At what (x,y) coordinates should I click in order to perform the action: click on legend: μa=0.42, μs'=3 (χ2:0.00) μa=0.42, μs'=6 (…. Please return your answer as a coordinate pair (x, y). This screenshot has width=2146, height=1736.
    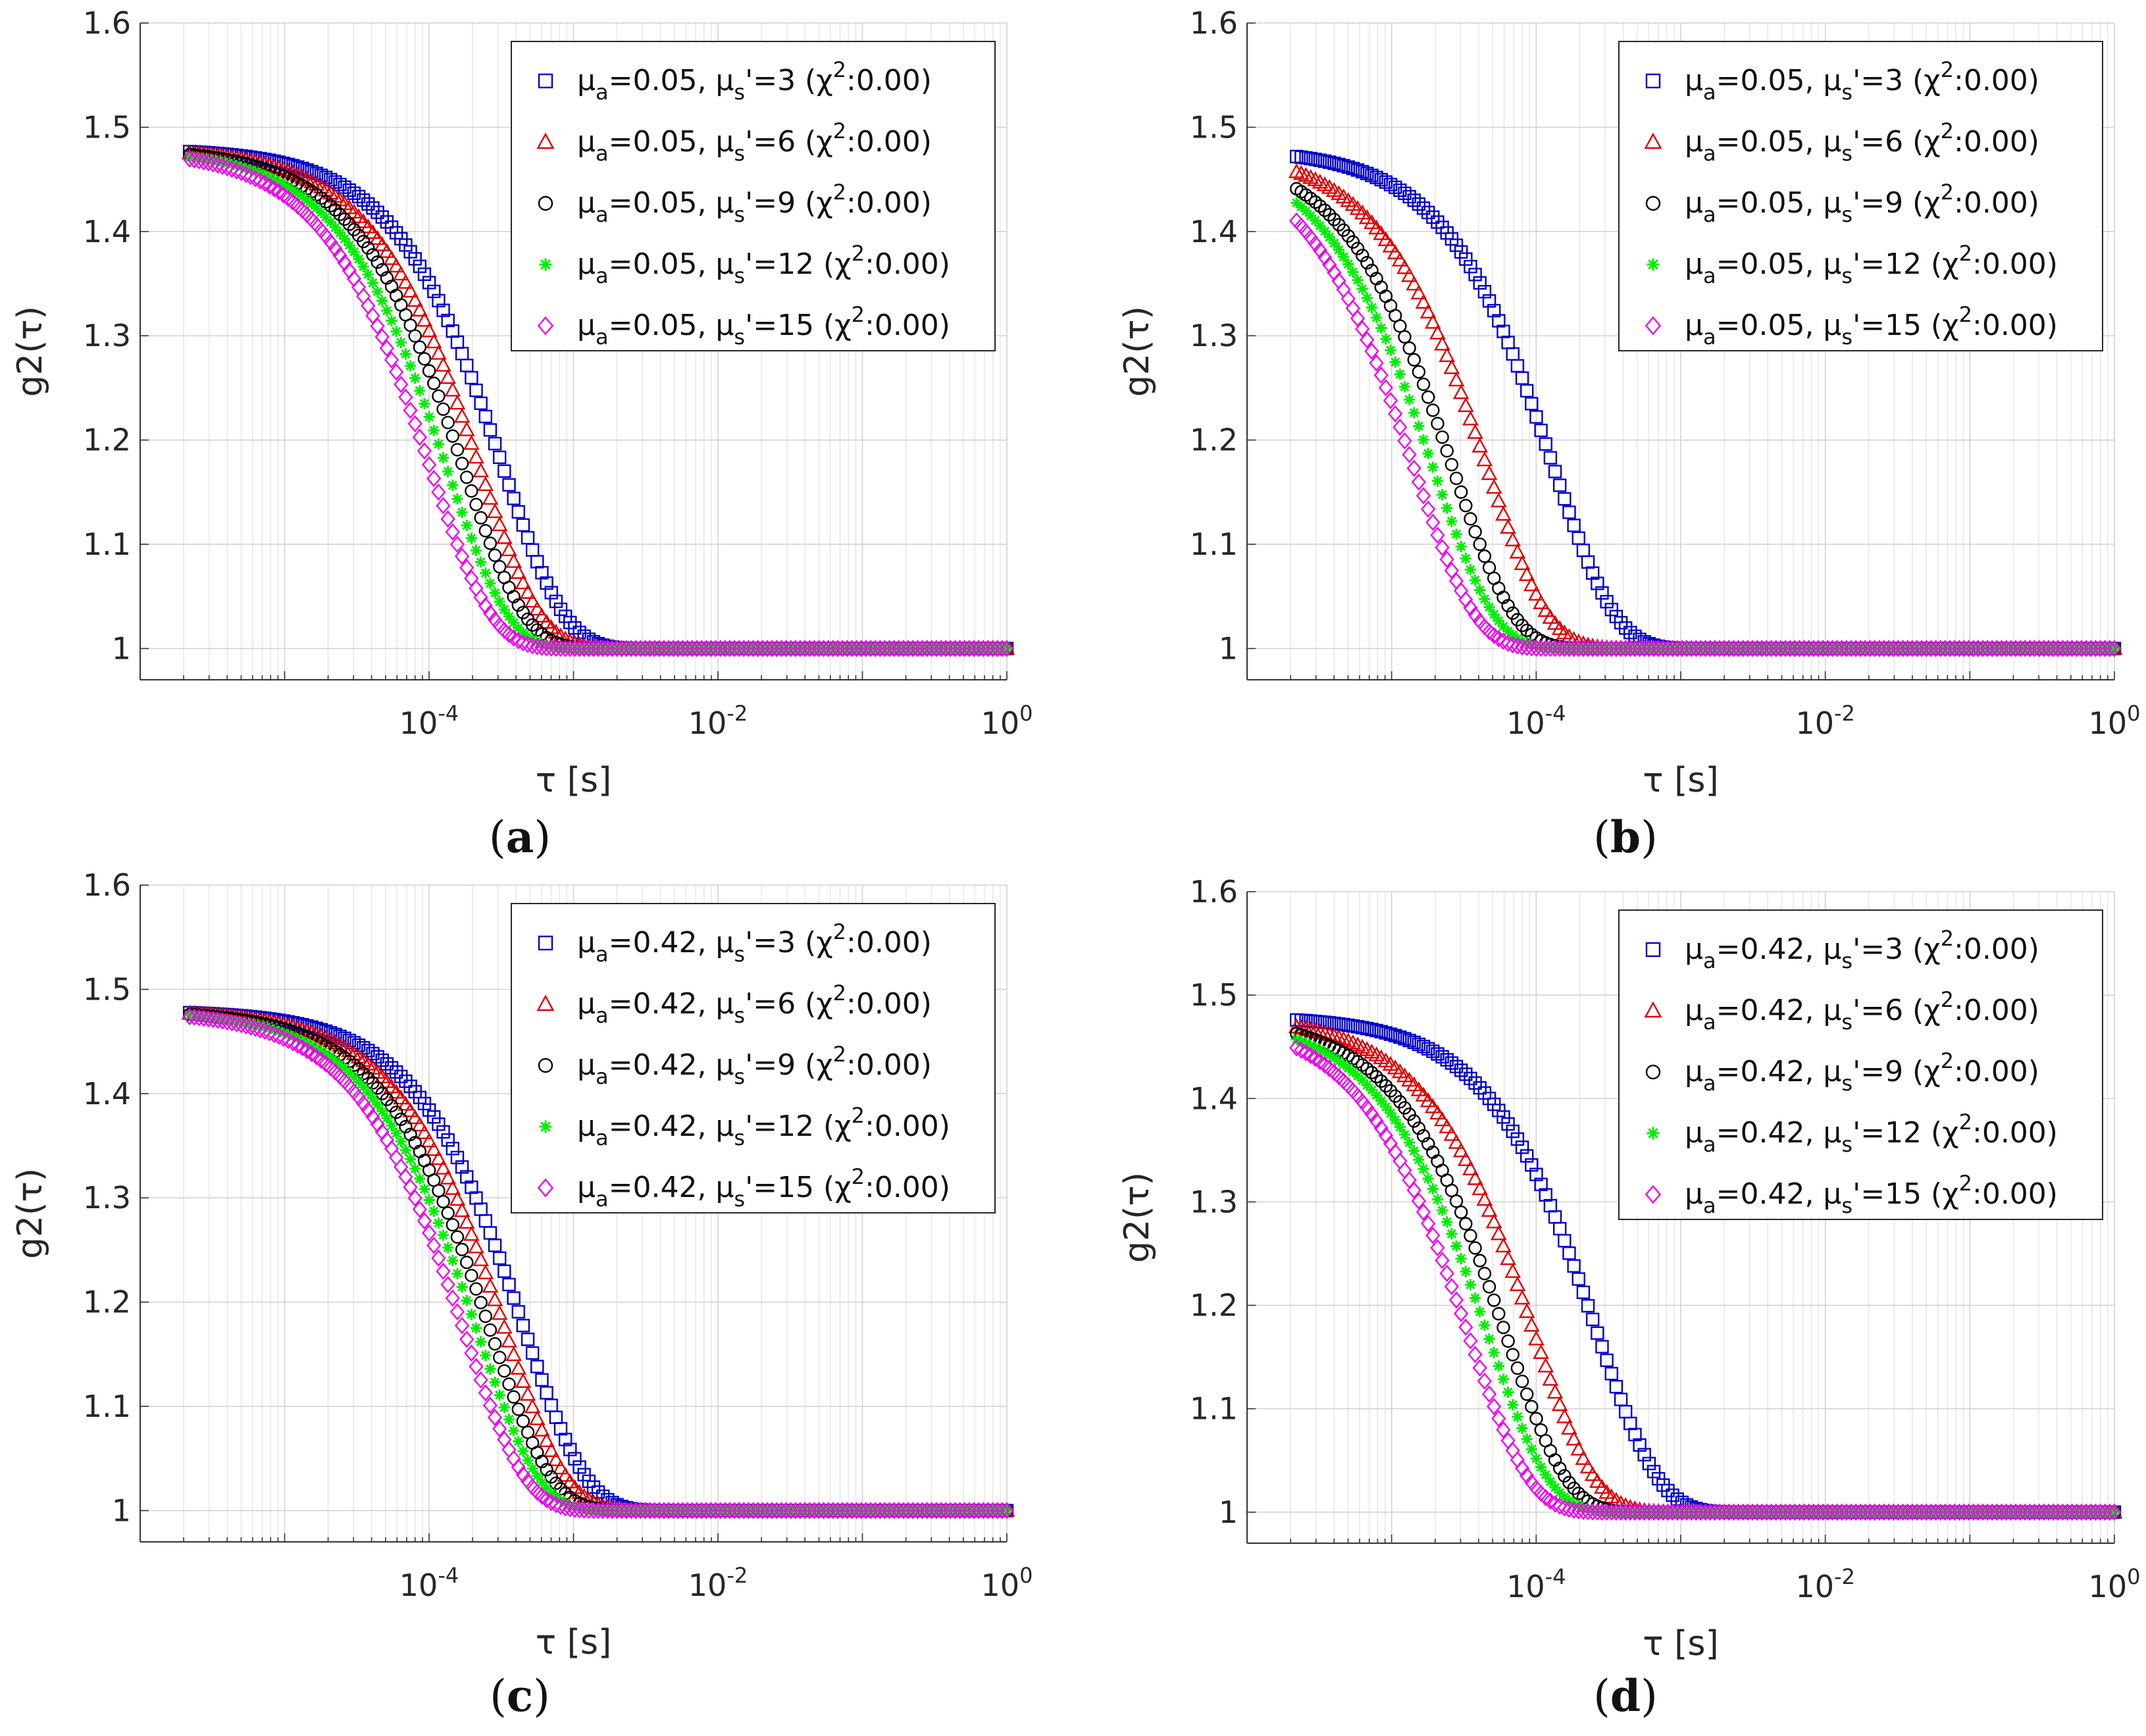
    Looking at the image, I should click on (753, 1058).